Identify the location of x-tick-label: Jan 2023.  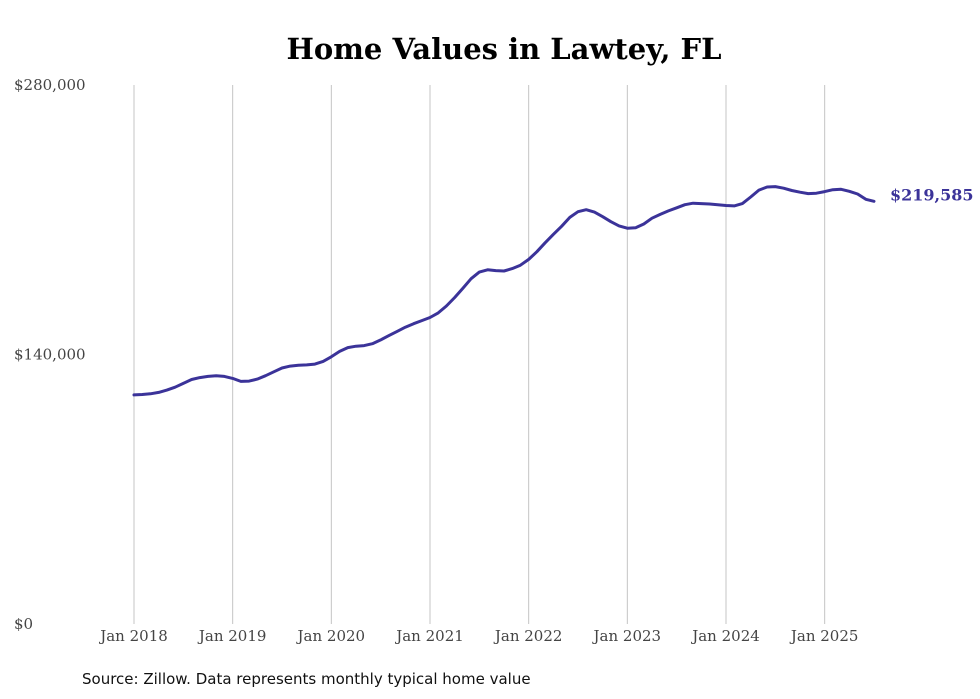
(627, 636).